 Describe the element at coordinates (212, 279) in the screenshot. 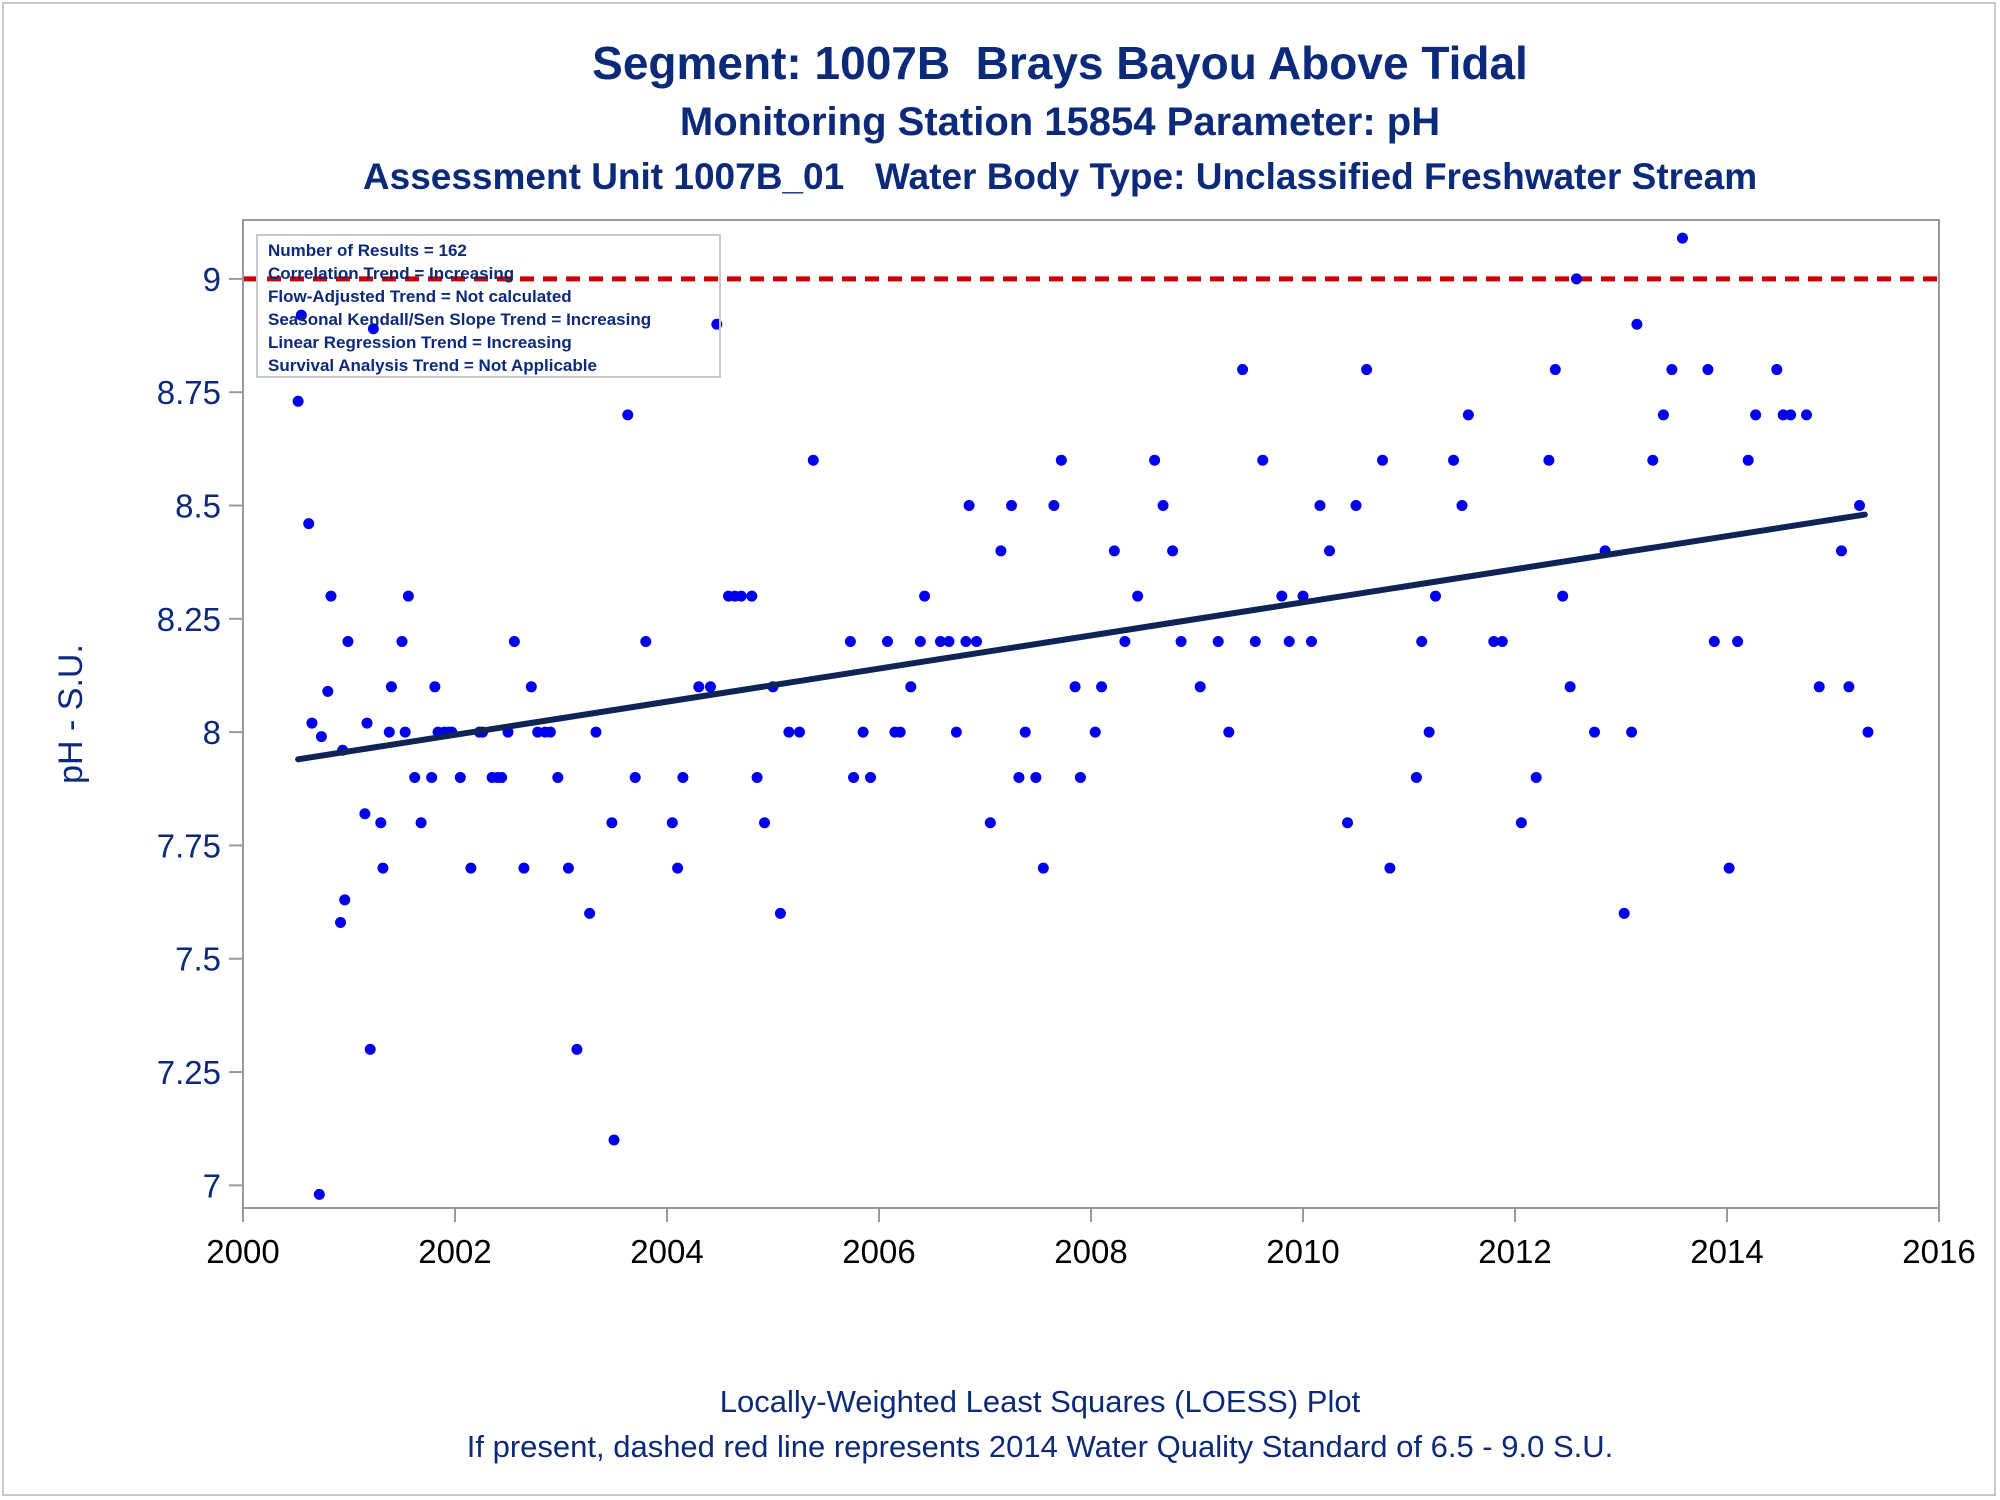

I see `y-tick-label: 9` at that location.